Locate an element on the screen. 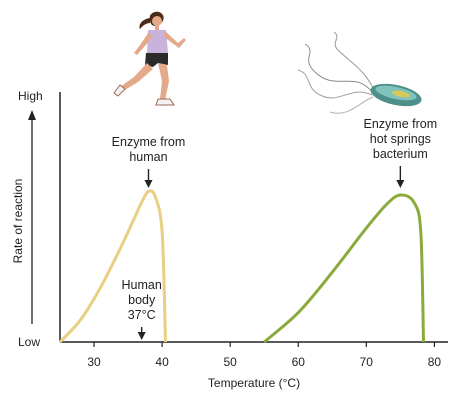 The width and height of the screenshot is (463, 402). x-axis-label: Temperature (°C) is located at coordinates (254, 383).